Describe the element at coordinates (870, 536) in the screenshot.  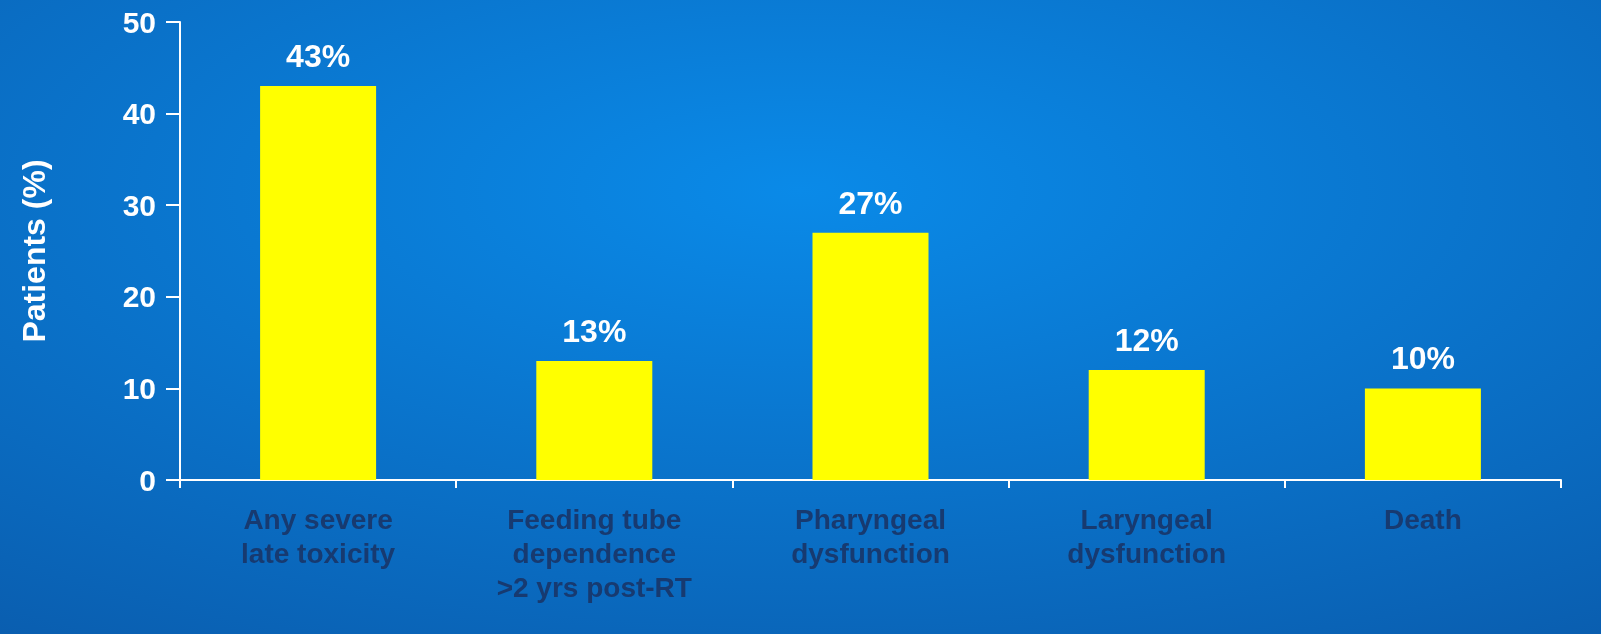
I see `x-tick-label: Pharyngeal dysfunction` at that location.